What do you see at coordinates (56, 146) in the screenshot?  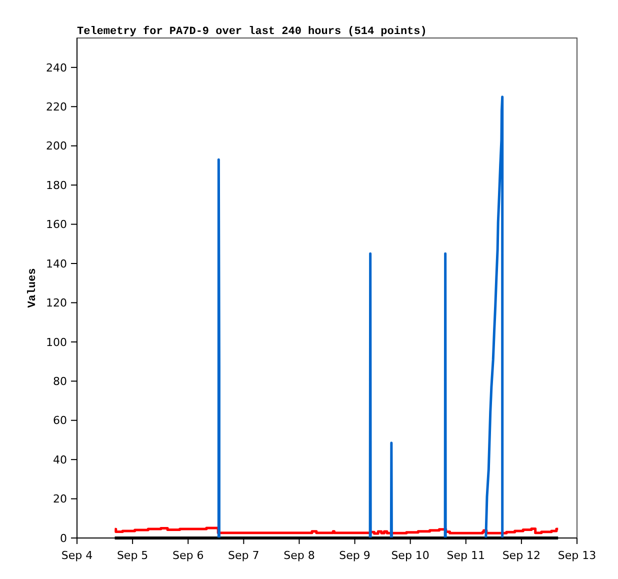 I see `y-tick-label: 200` at bounding box center [56, 146].